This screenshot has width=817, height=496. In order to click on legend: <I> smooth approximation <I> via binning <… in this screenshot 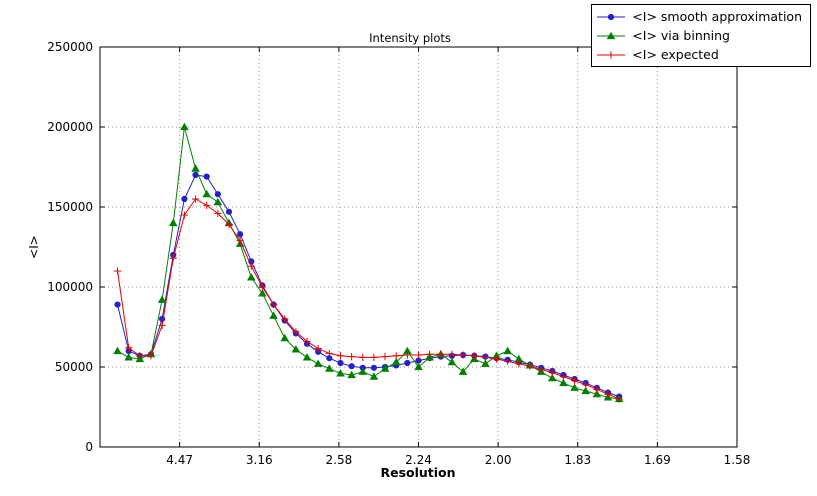, I will do `click(701, 35)`.